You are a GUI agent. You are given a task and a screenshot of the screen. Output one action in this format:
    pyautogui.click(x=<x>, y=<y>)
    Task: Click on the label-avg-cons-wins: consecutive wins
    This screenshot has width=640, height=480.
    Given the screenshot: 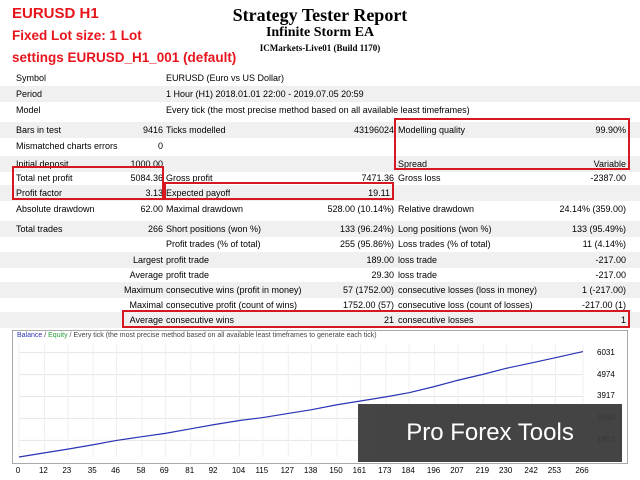 What is the action you would take?
    pyautogui.click(x=200, y=320)
    